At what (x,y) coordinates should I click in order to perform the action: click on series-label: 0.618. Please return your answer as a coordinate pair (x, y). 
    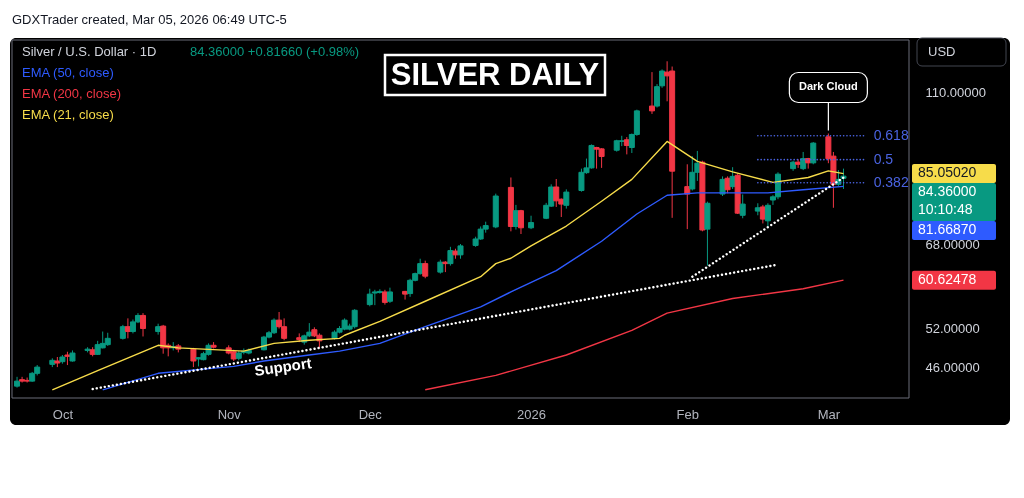
    Looking at the image, I should click on (891, 134).